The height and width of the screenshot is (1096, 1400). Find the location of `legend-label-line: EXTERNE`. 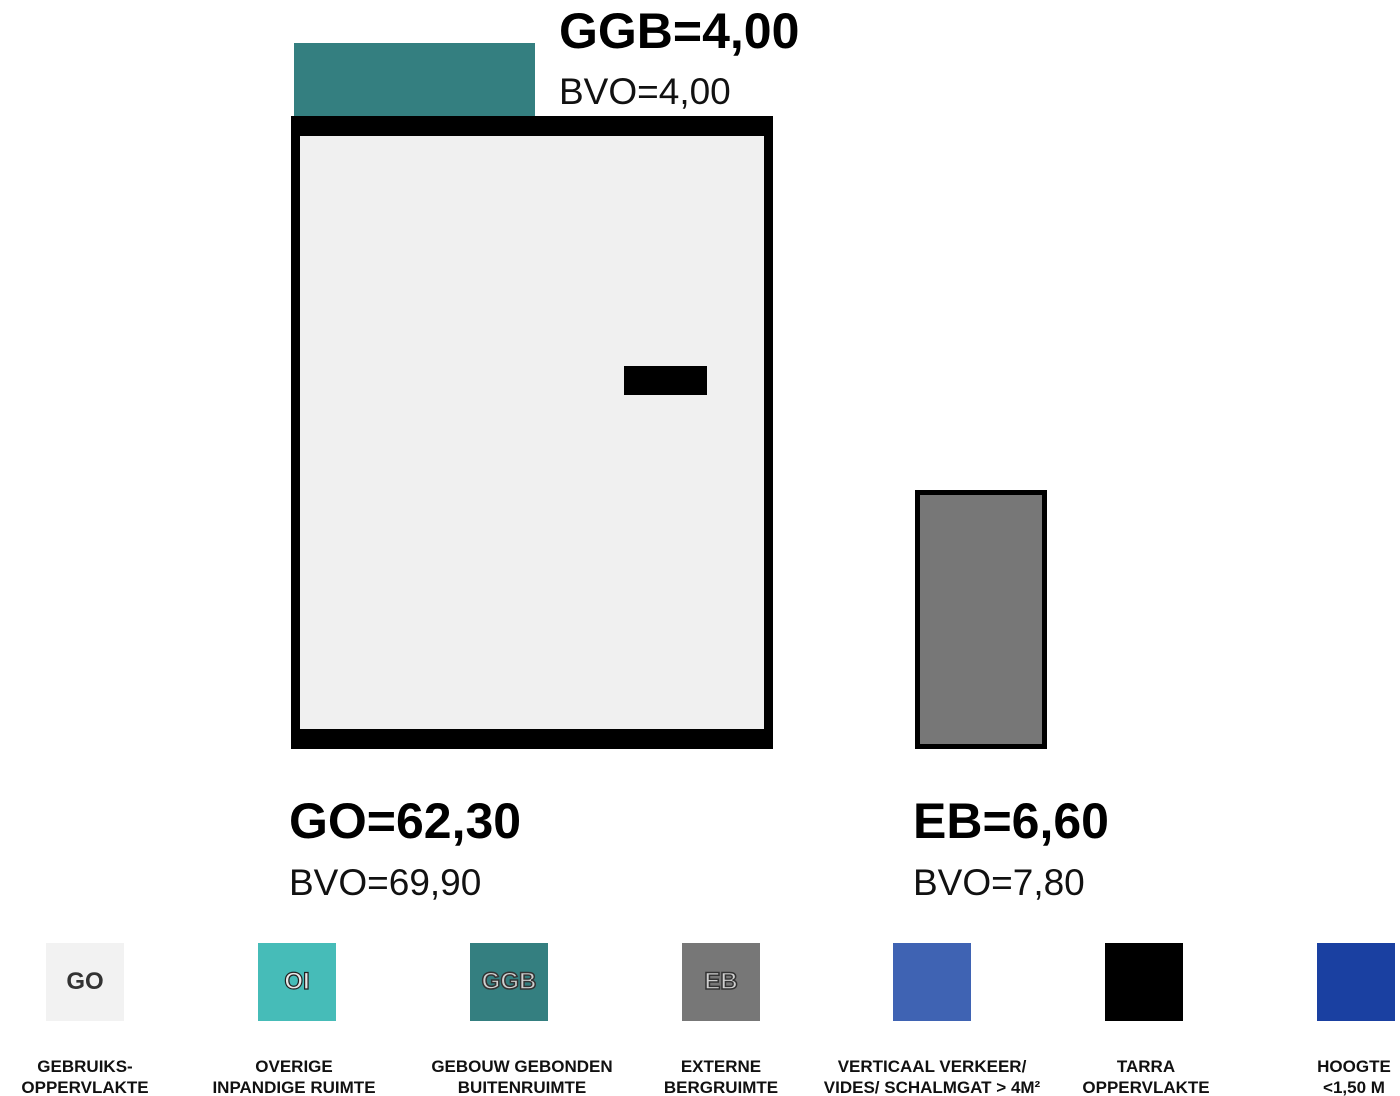

legend-label-line: EXTERNE is located at coordinates (721, 1066).